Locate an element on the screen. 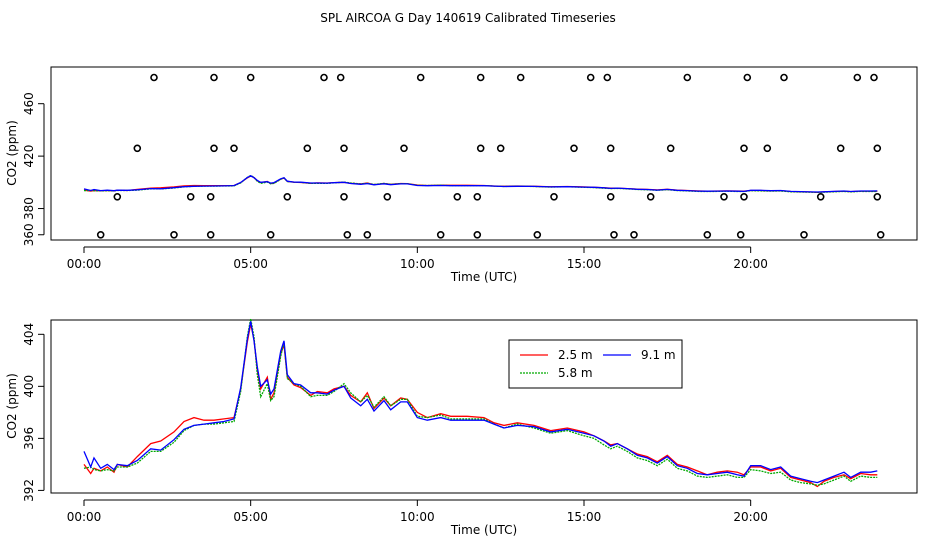  top-line-9-1-m is located at coordinates (480, 184).